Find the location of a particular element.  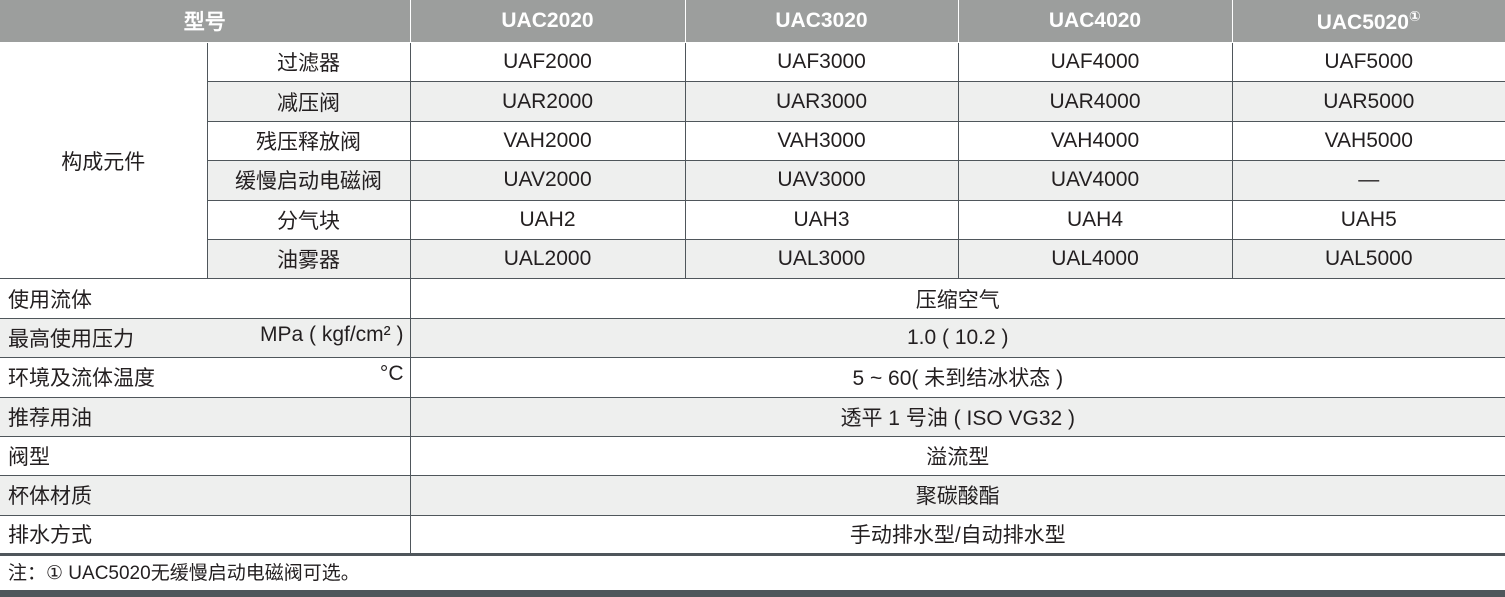

spec-value: 1.0 ( 10.2 ) is located at coordinates (957, 338).